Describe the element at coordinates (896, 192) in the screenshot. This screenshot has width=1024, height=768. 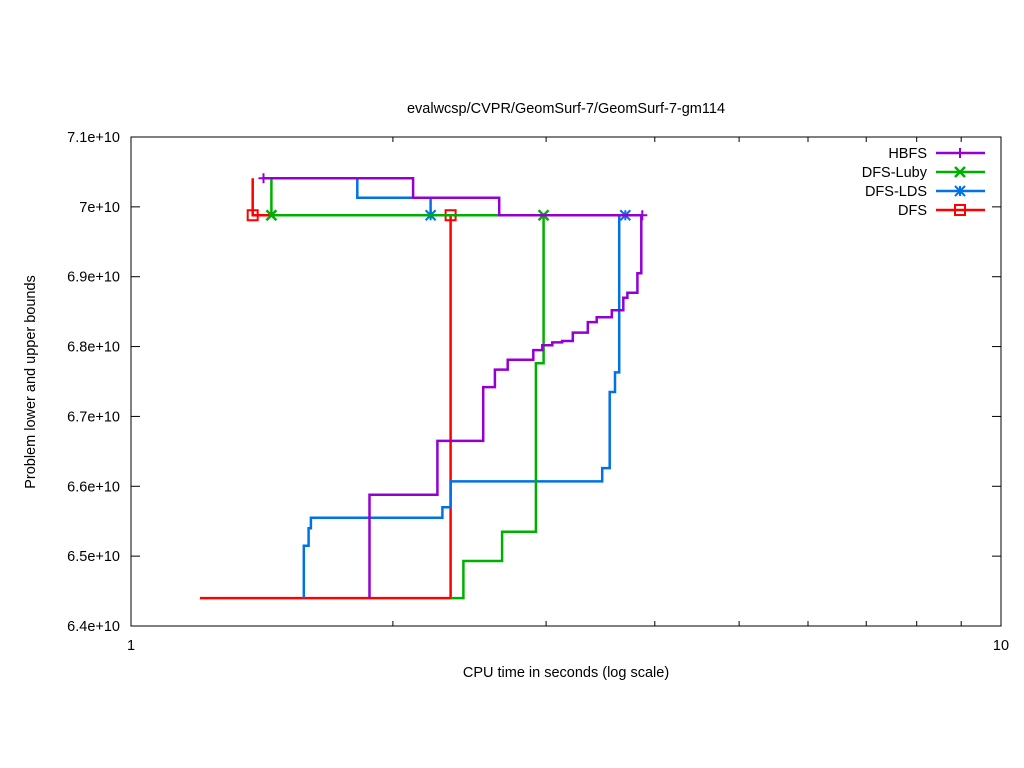
I see `legend-label-dfs-lds: DFS-LDS` at that location.